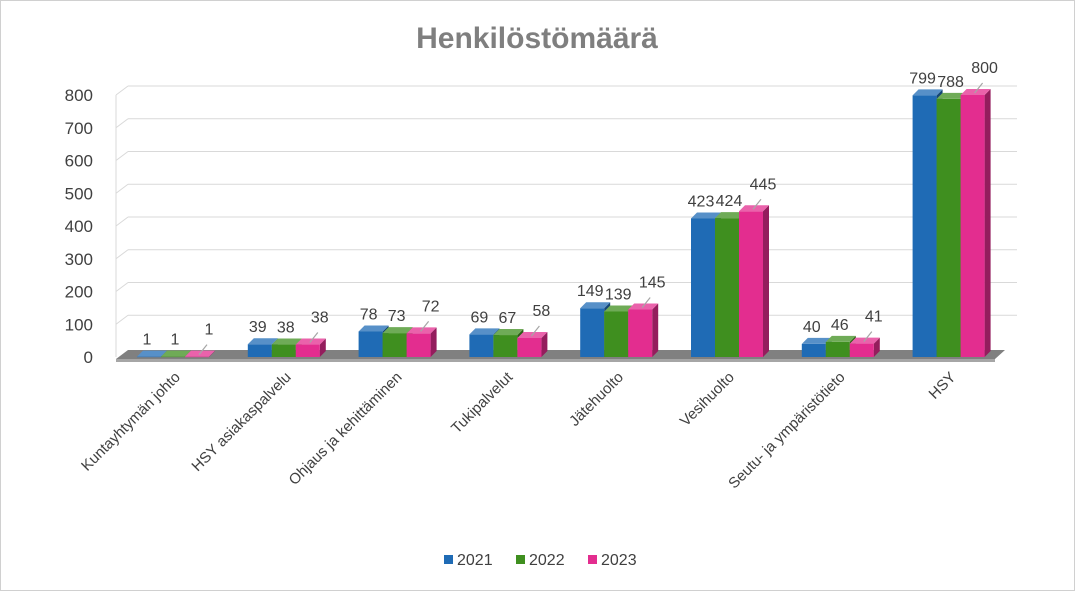 The width and height of the screenshot is (1075, 591). I want to click on legend-item-2023: 2023, so click(612, 560).